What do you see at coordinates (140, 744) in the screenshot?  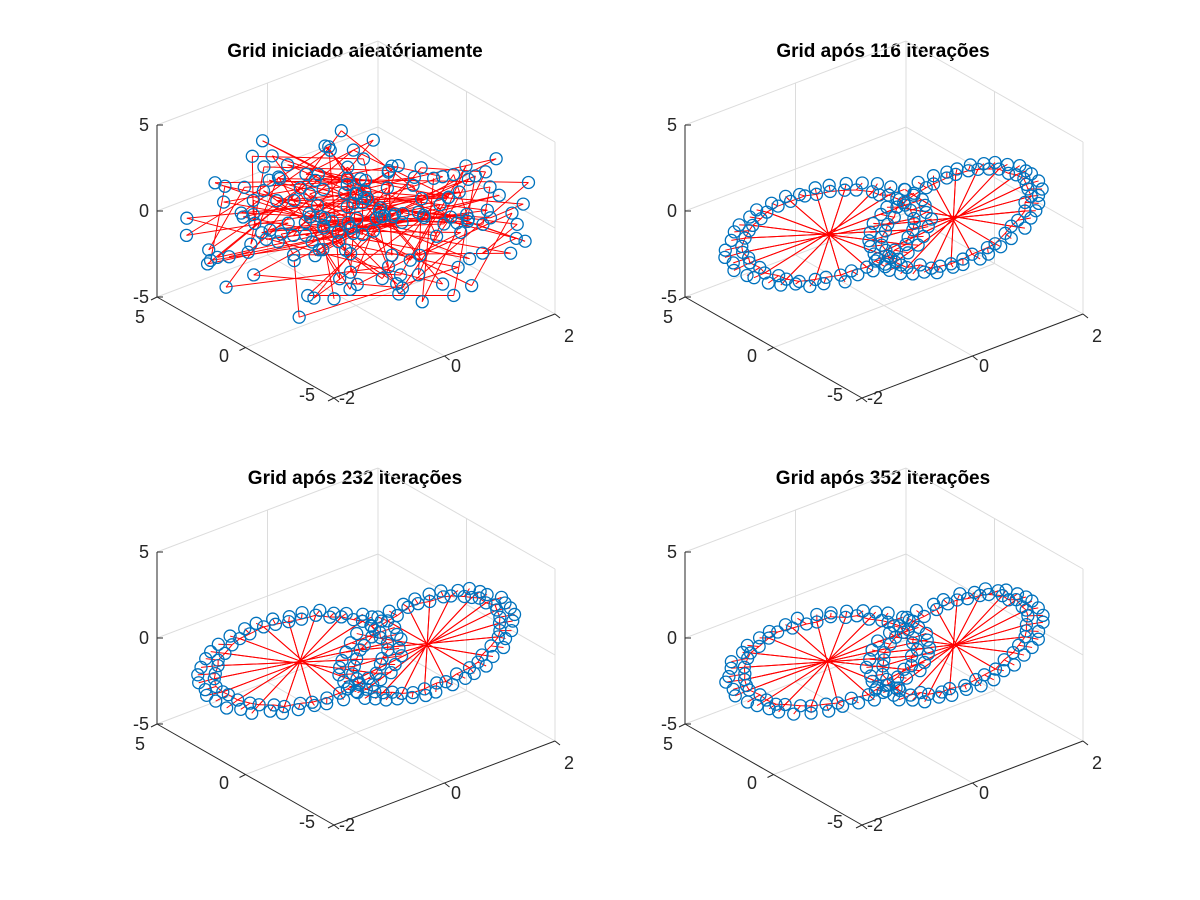 I see `y-tick-label: 5` at bounding box center [140, 744].